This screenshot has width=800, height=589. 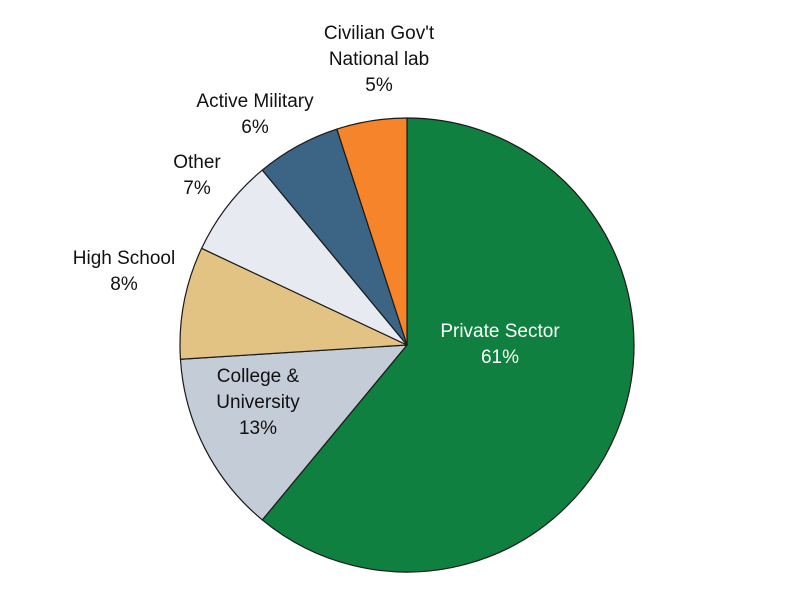 I want to click on slice-label-line: 7%, so click(x=197, y=188).